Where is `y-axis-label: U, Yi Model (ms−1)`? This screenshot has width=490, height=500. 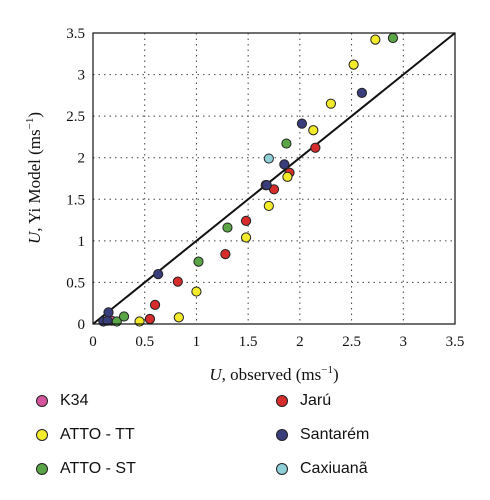 y-axis-label: U, Yi Model (ms−1) is located at coordinates (34, 178).